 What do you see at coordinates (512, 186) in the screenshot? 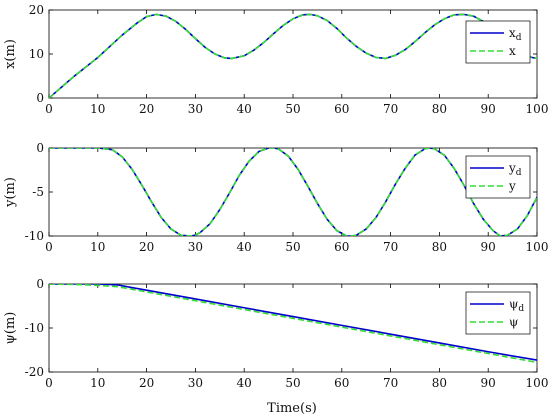
I see `legend-entry-label: y` at bounding box center [512, 186].